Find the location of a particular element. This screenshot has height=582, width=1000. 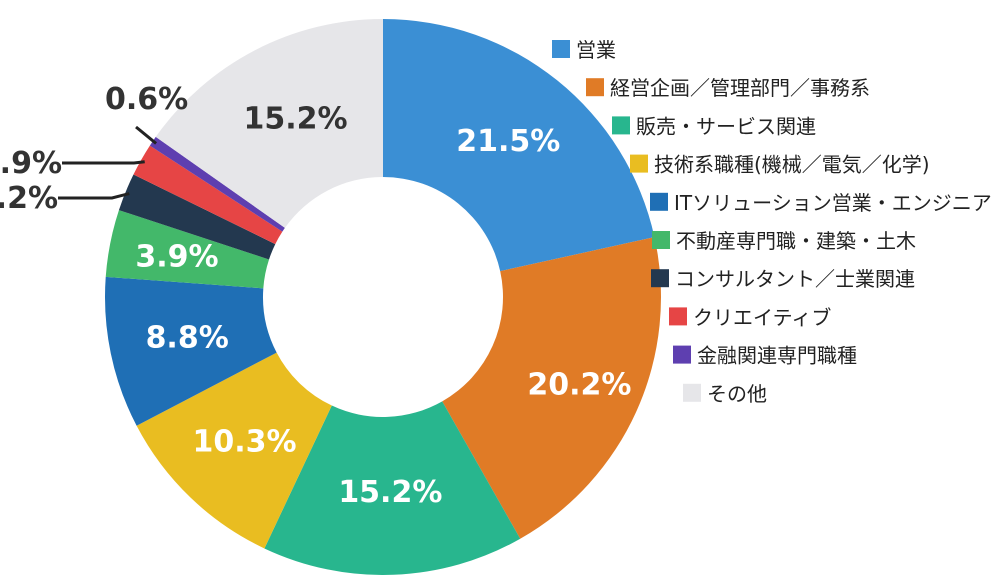

legend-label-9: その他 is located at coordinates (737, 394).